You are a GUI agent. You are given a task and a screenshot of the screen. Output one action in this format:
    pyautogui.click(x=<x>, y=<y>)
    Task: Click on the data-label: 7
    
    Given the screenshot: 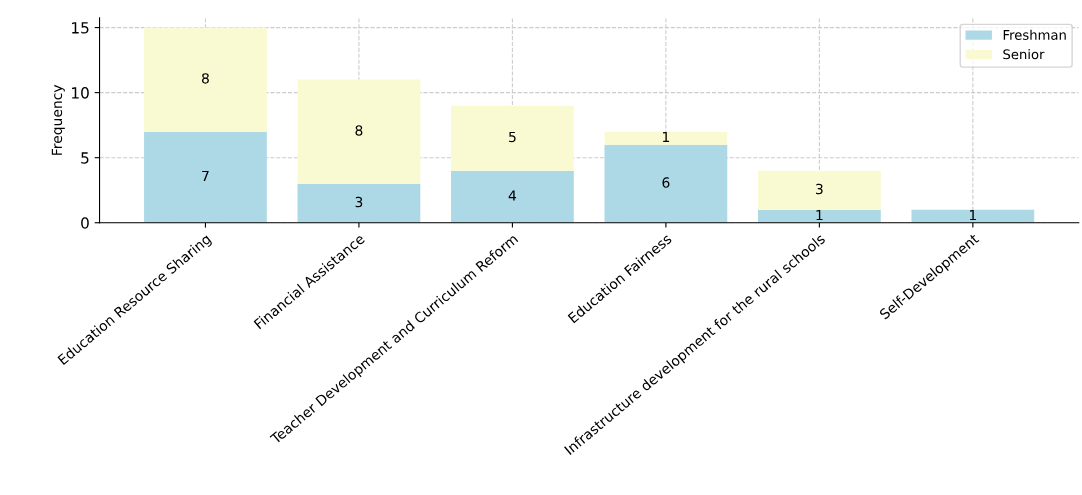 What is the action you would take?
    pyautogui.click(x=205, y=176)
    